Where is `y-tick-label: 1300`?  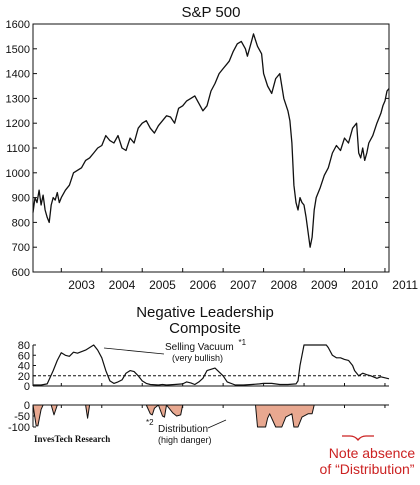
y-tick-label: 1300 is located at coordinates (18, 99).